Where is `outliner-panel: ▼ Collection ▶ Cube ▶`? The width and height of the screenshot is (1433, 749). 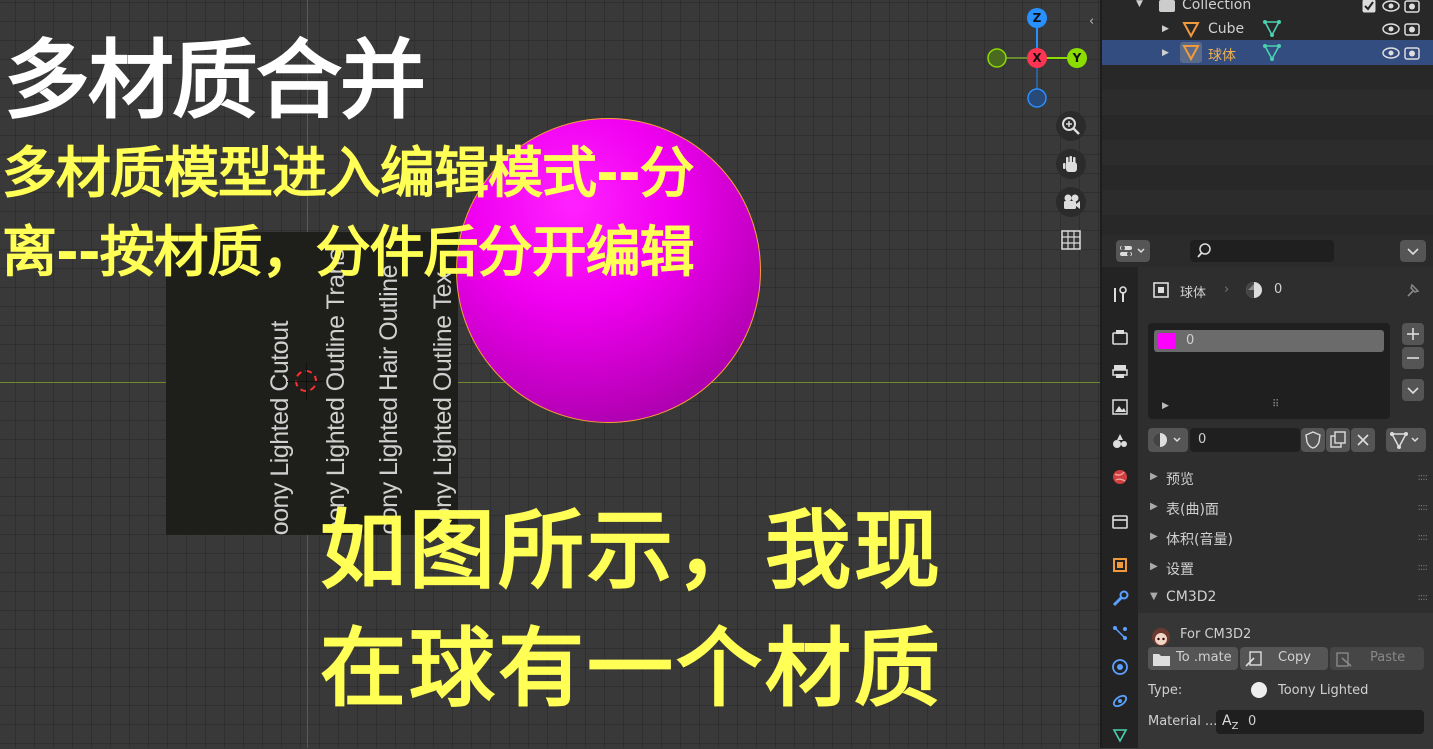 outliner-panel: ▼ Collection ▶ Cube ▶ is located at coordinates (1266, 117).